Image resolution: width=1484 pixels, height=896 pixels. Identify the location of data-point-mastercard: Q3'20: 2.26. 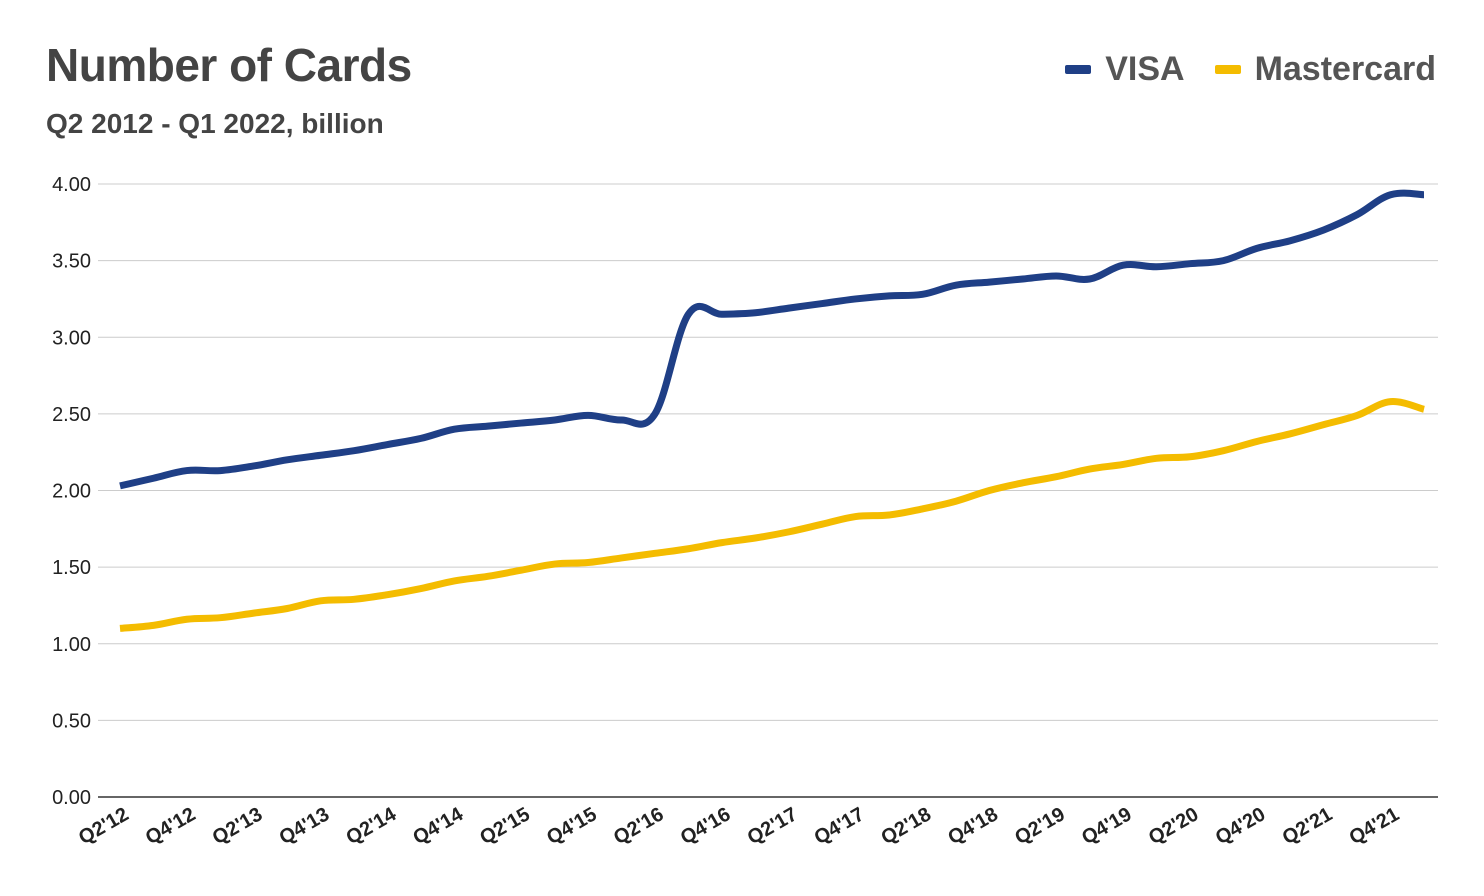
(1223, 451).